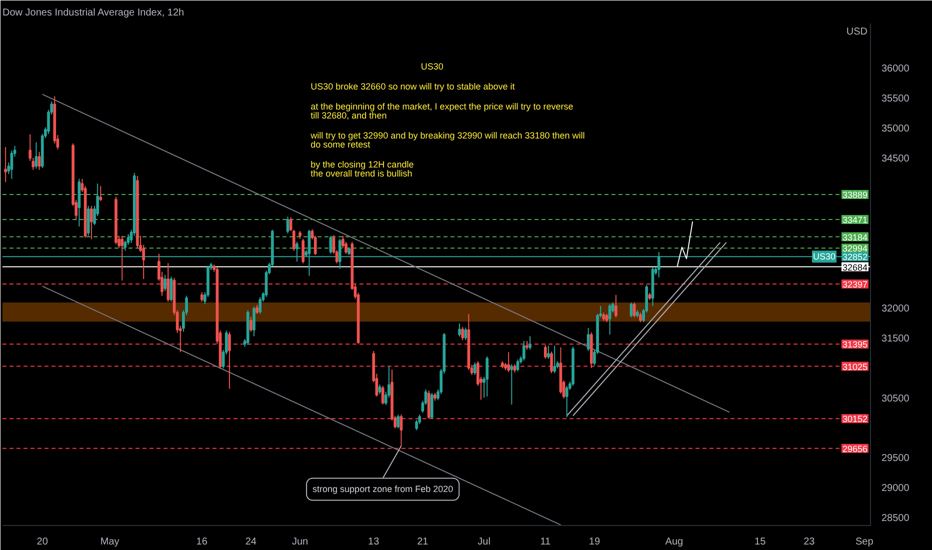 This screenshot has height=550, width=932. Describe the element at coordinates (674, 542) in the screenshot. I see `x-tick-label: Aug` at that location.